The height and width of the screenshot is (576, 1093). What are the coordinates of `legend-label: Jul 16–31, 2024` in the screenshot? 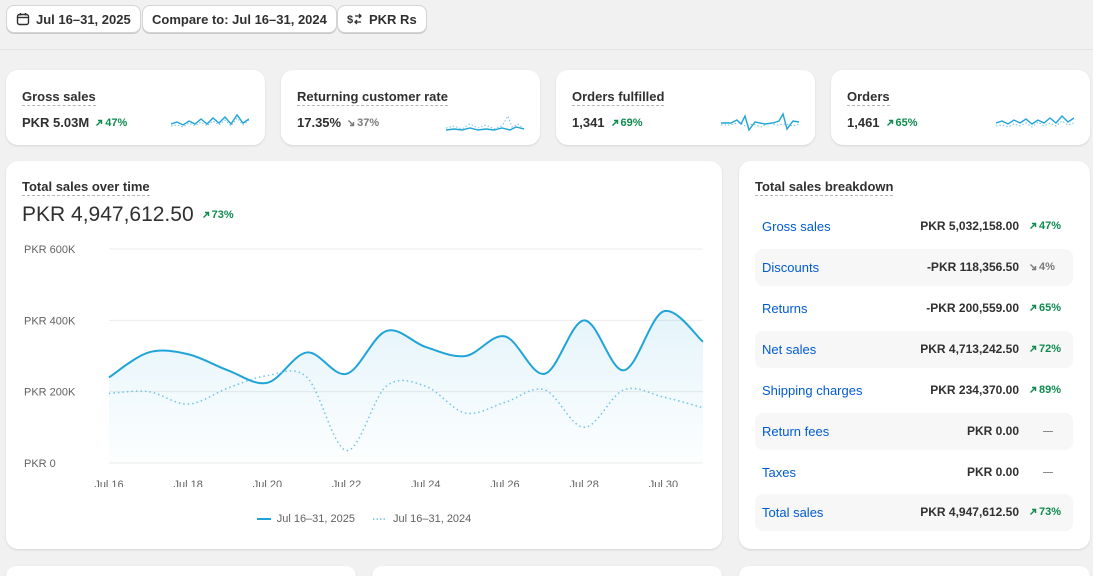 It's located at (432, 519).